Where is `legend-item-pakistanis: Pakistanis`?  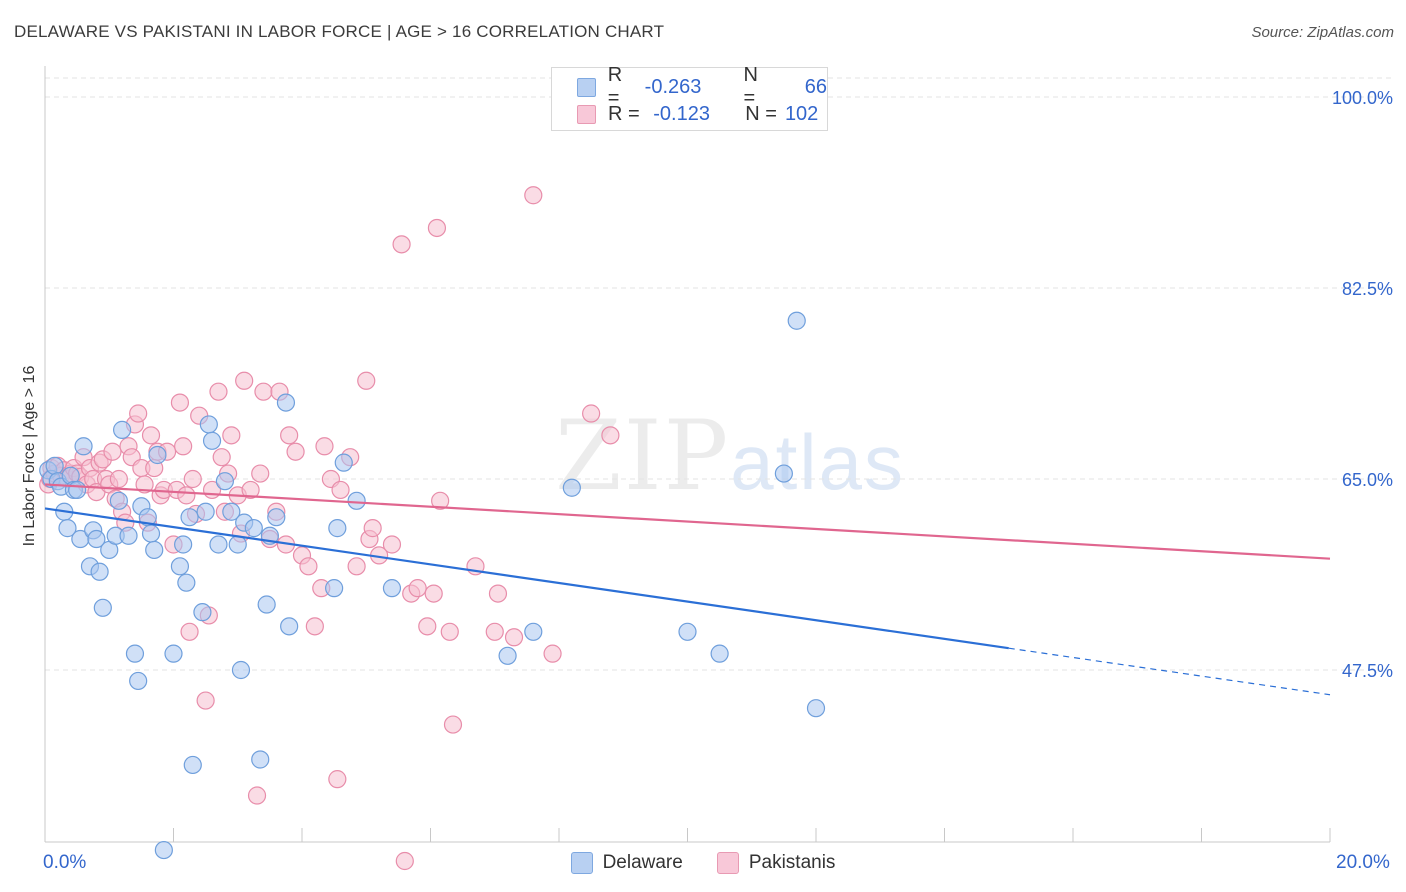
legend-item-pakistanis: Pakistanis is located at coordinates (776, 863).